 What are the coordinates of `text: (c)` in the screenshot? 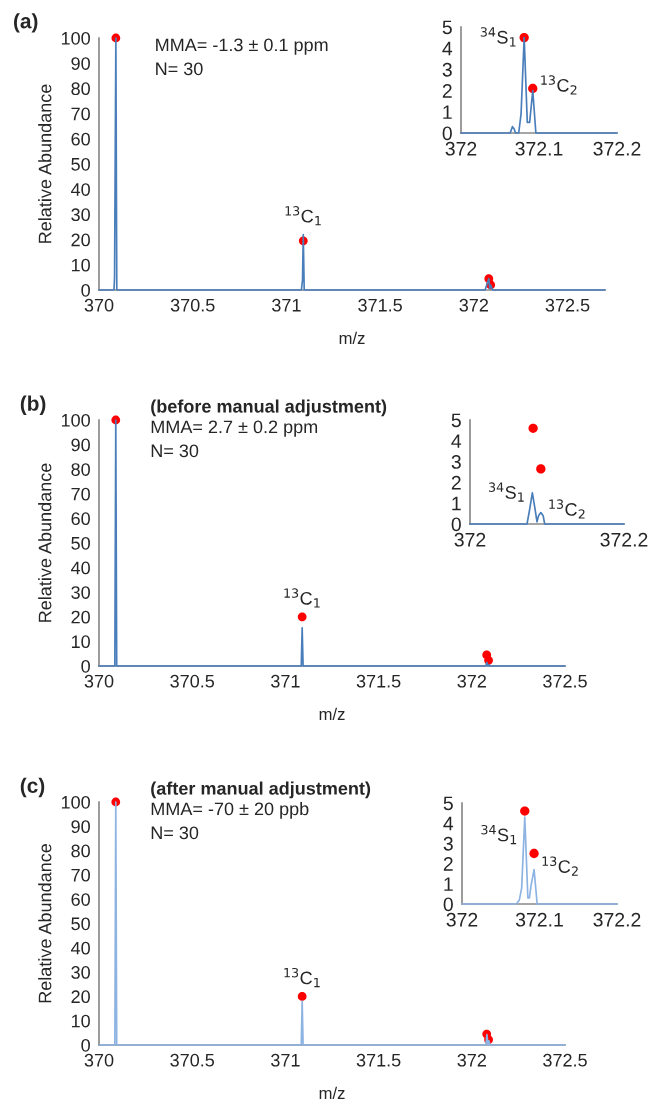 It's located at (32, 787).